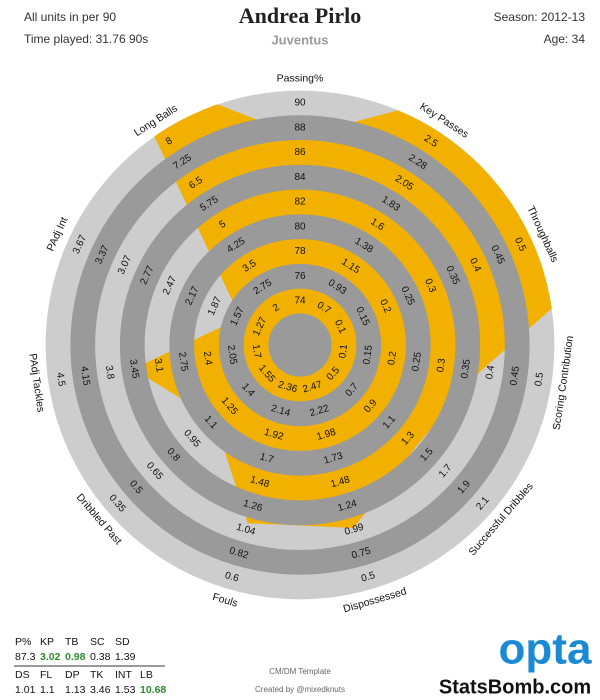 The image size is (600, 700). Describe the element at coordinates (281, 411) in the screenshot. I see `tick-label: 2.14` at that location.